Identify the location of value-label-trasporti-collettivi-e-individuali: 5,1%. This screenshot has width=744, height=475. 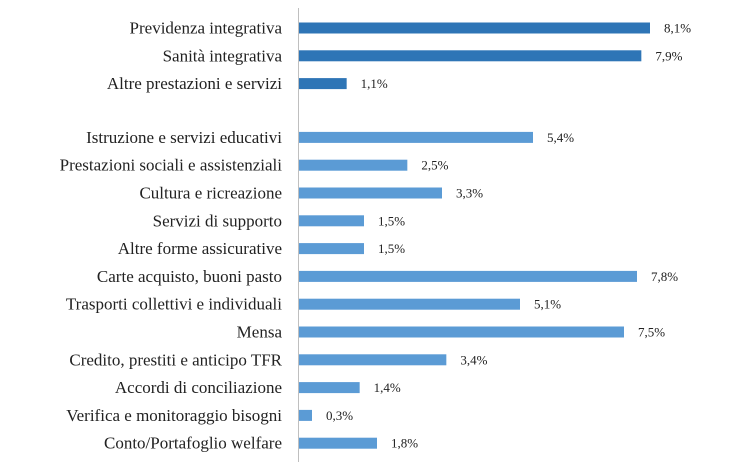
(547, 304).